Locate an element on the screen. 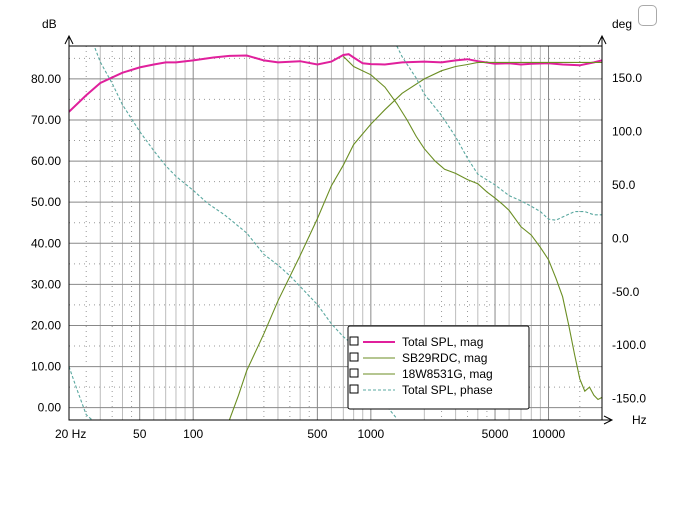 This screenshot has width=677, height=508. legend-label: 18W8531G, mag is located at coordinates (447, 374).